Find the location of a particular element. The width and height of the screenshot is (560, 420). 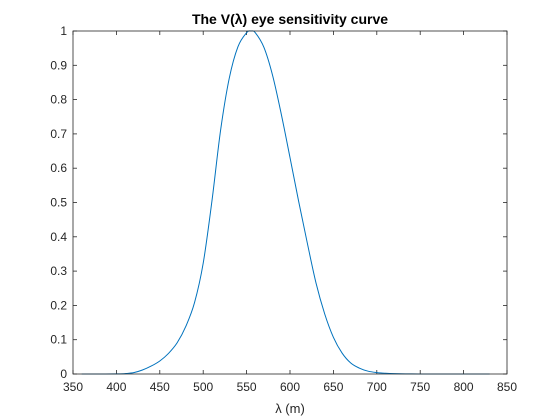

y-tick-label: 0.3 is located at coordinates (58, 271).